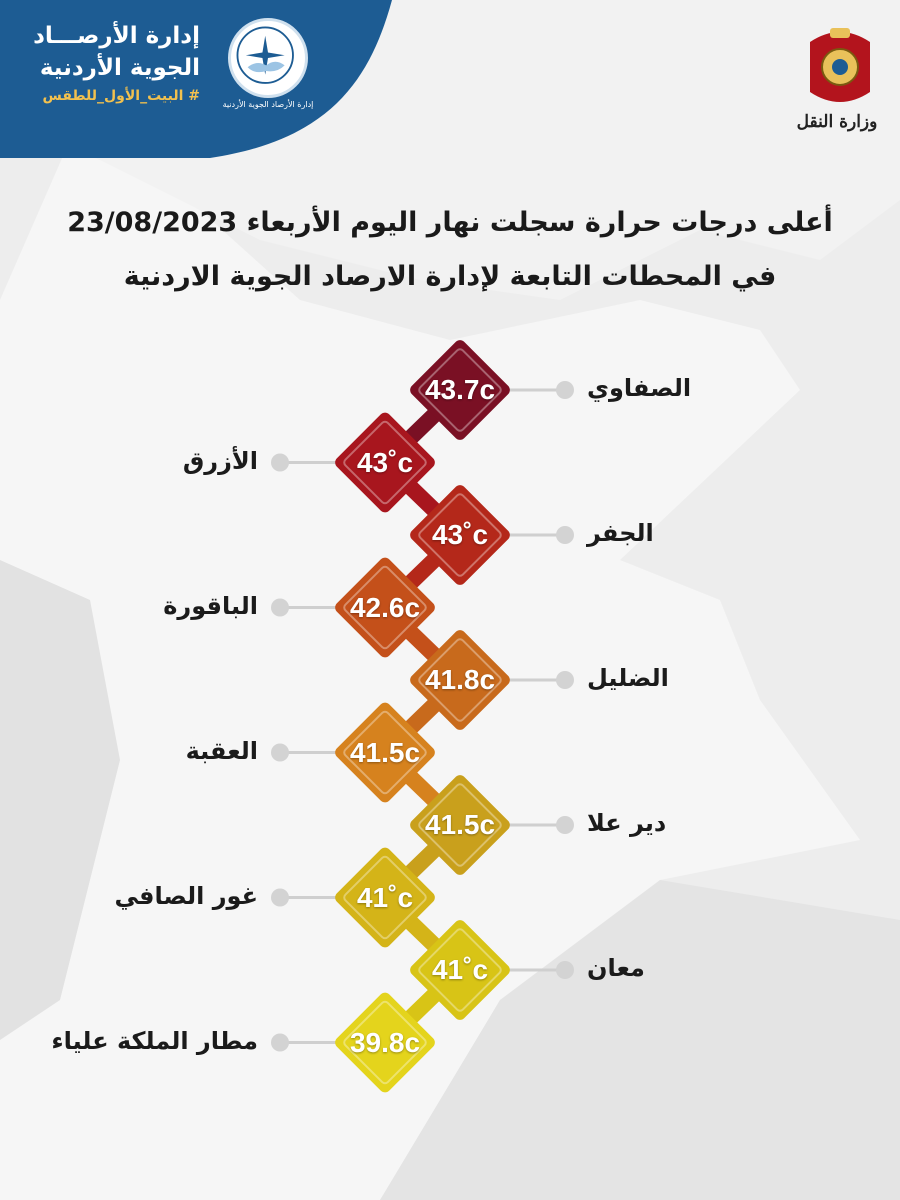 Image resolution: width=900 pixels, height=1200 pixels. Describe the element at coordinates (620, 533) in the screenshot. I see `station-name: الجفر` at that location.